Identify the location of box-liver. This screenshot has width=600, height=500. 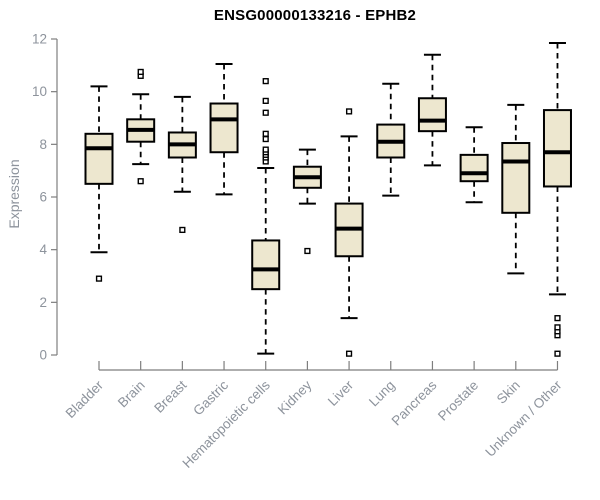
(349, 232).